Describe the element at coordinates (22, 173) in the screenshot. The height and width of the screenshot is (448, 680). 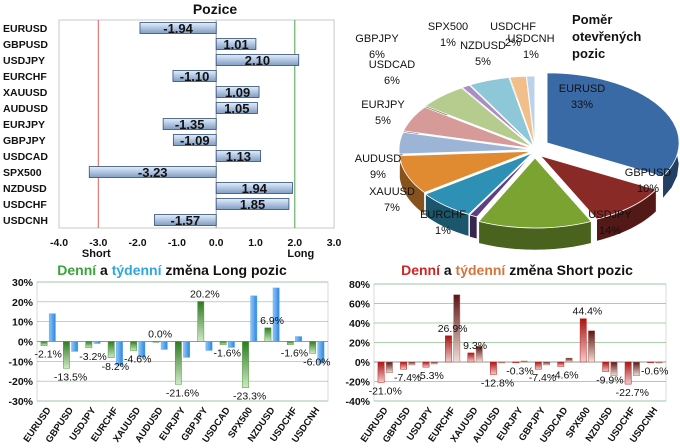
I see `position-category-label: SPX500` at that location.